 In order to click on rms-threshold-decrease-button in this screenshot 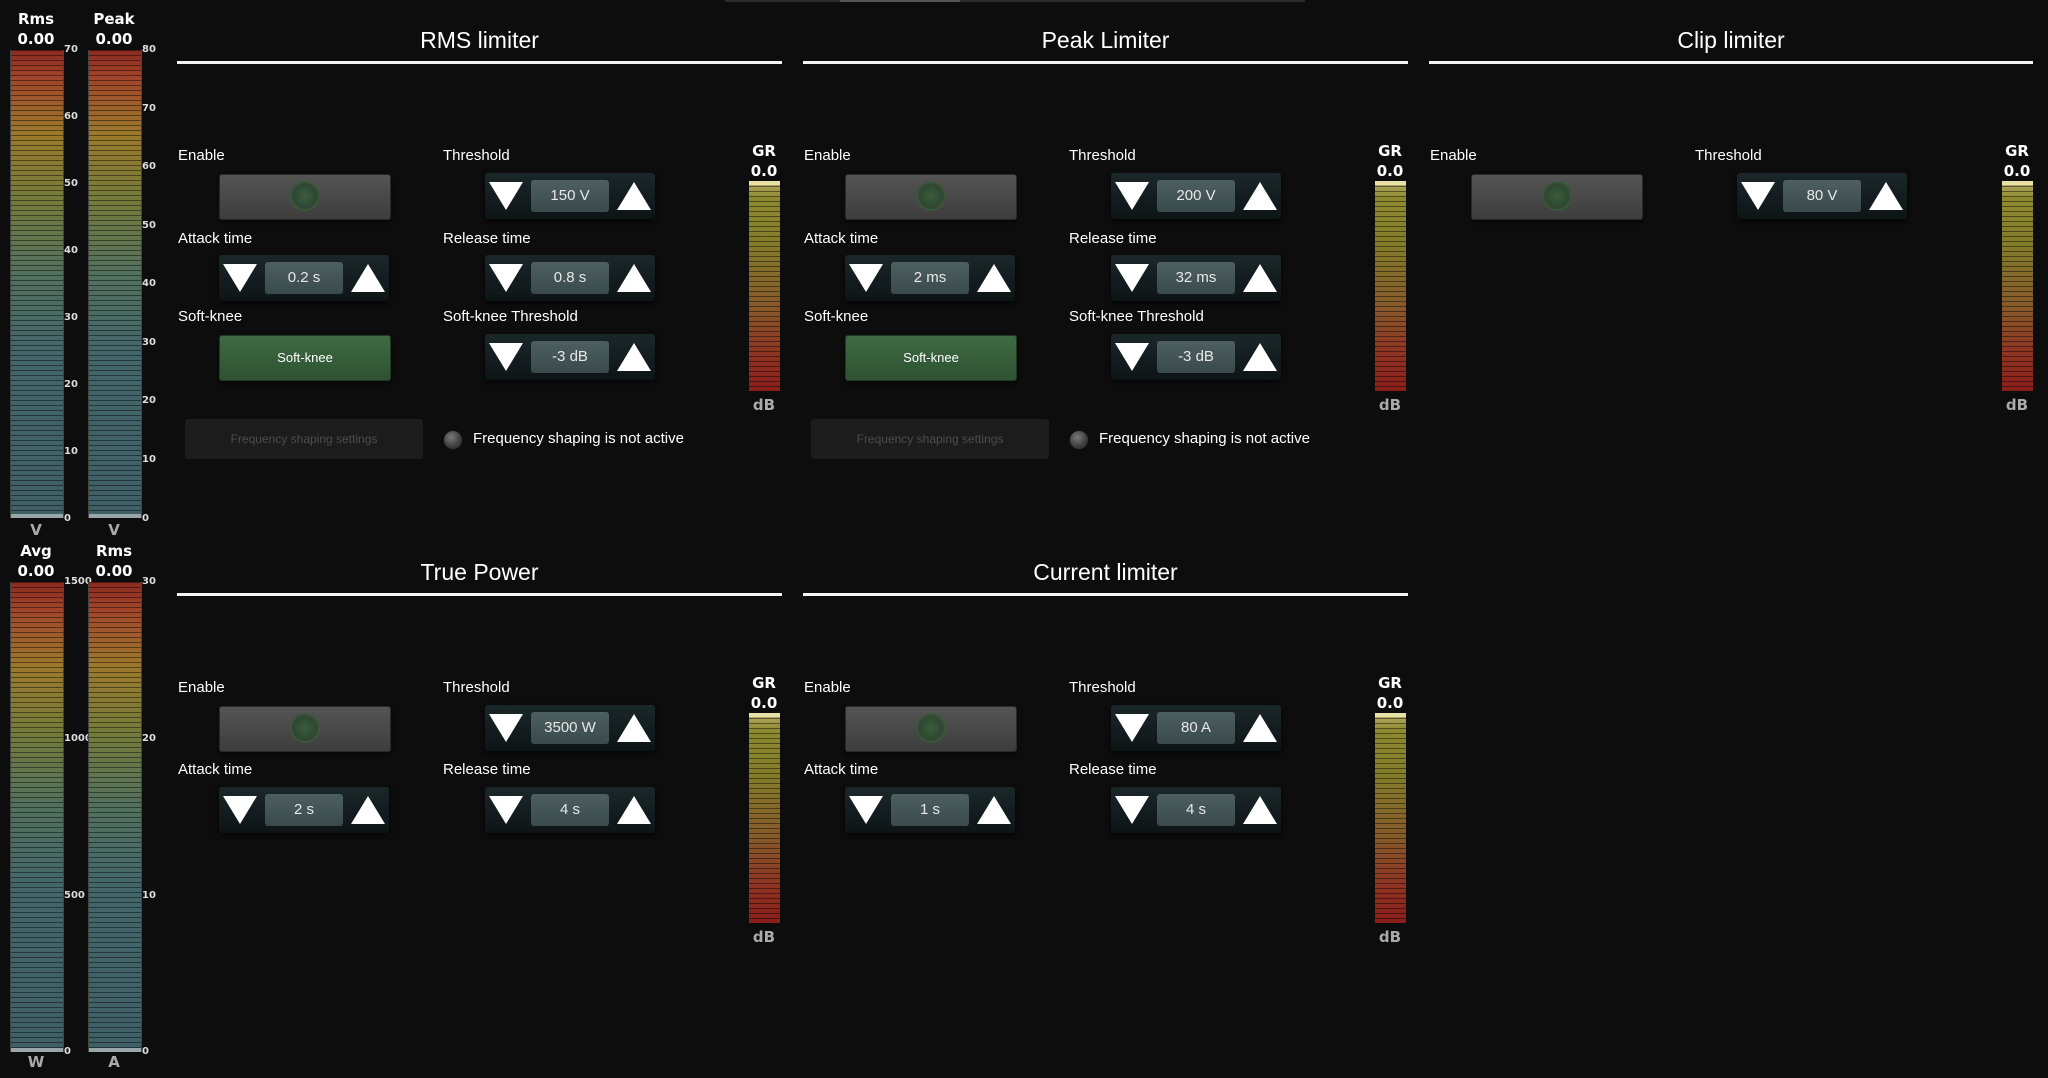, I will do `click(506, 196)`.